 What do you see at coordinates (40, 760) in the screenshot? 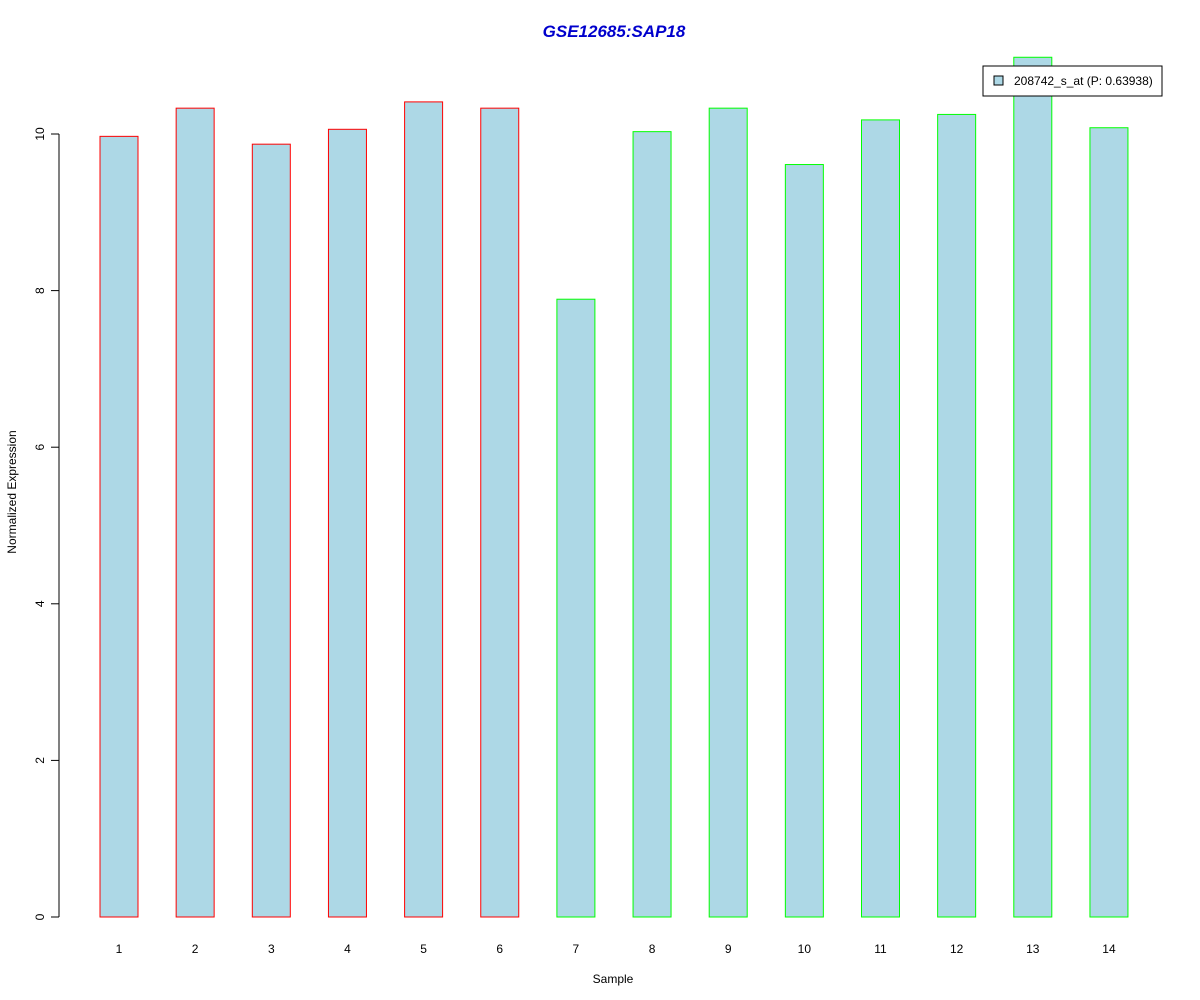
I see `y-tick-label: 2` at bounding box center [40, 760].